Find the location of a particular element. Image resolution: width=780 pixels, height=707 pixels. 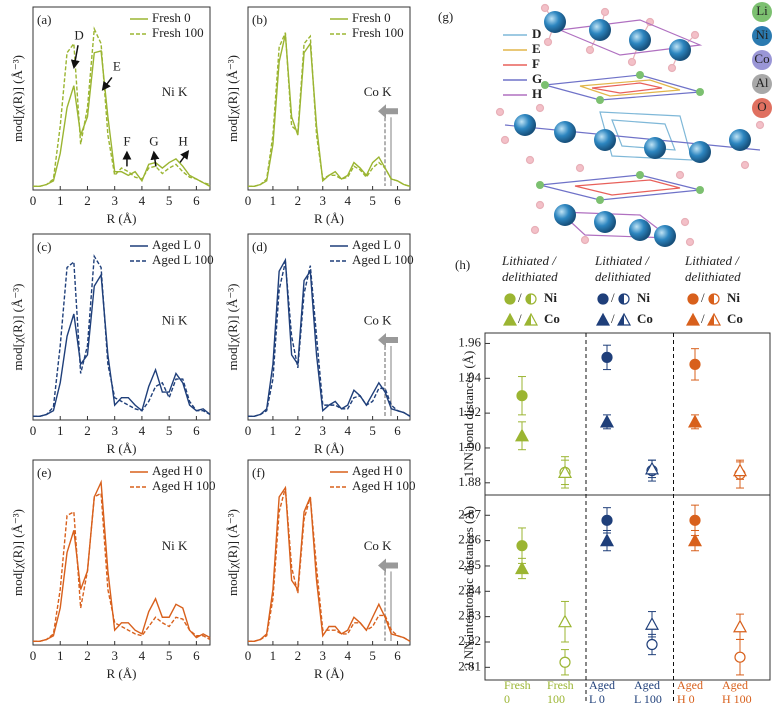

y-axis-label: 1NN bond distances (Å) is located at coordinates (468, 414).